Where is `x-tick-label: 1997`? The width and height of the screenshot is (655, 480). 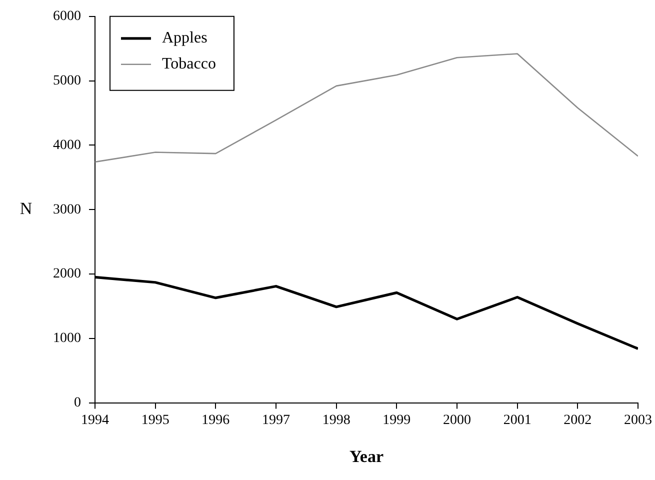
x-tick-label: 1997 is located at coordinates (276, 420).